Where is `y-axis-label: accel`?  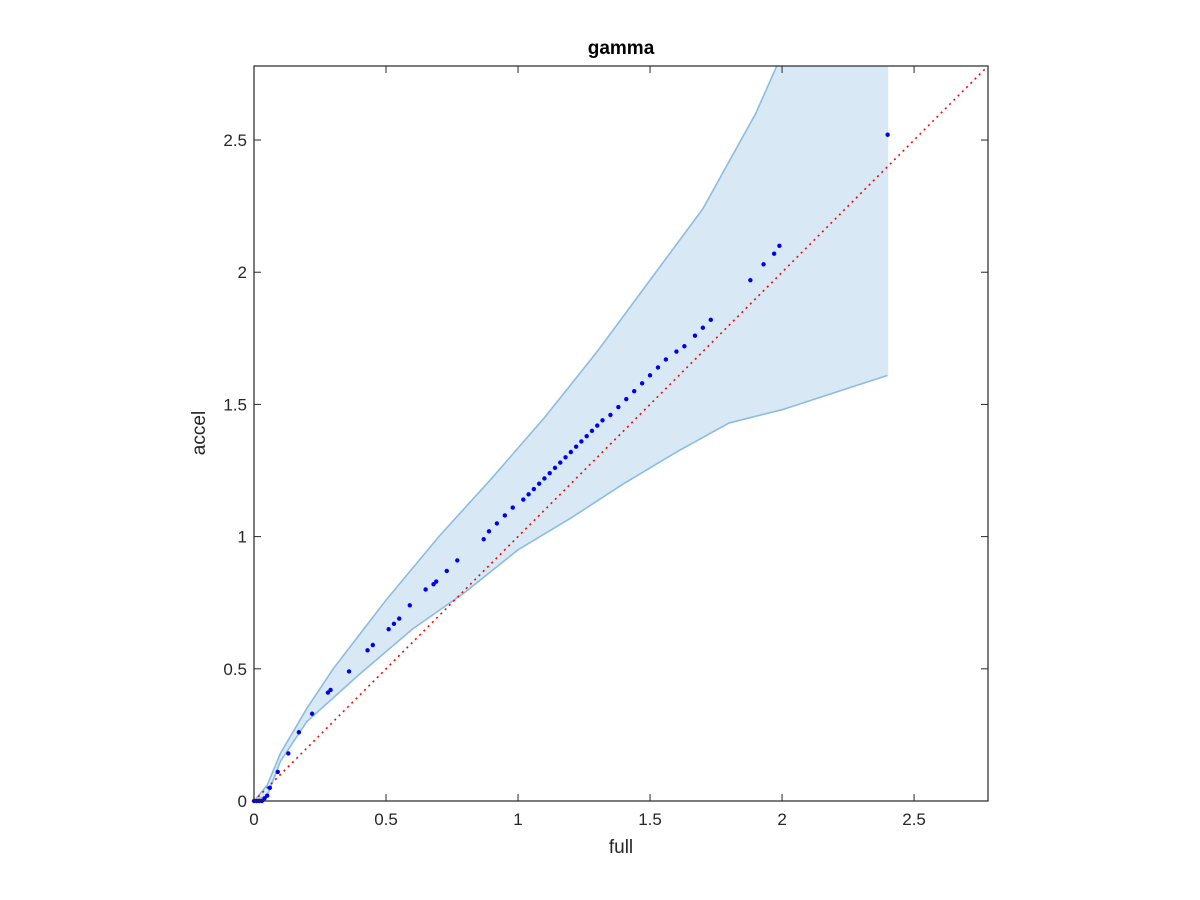 y-axis-label: accel is located at coordinates (199, 433).